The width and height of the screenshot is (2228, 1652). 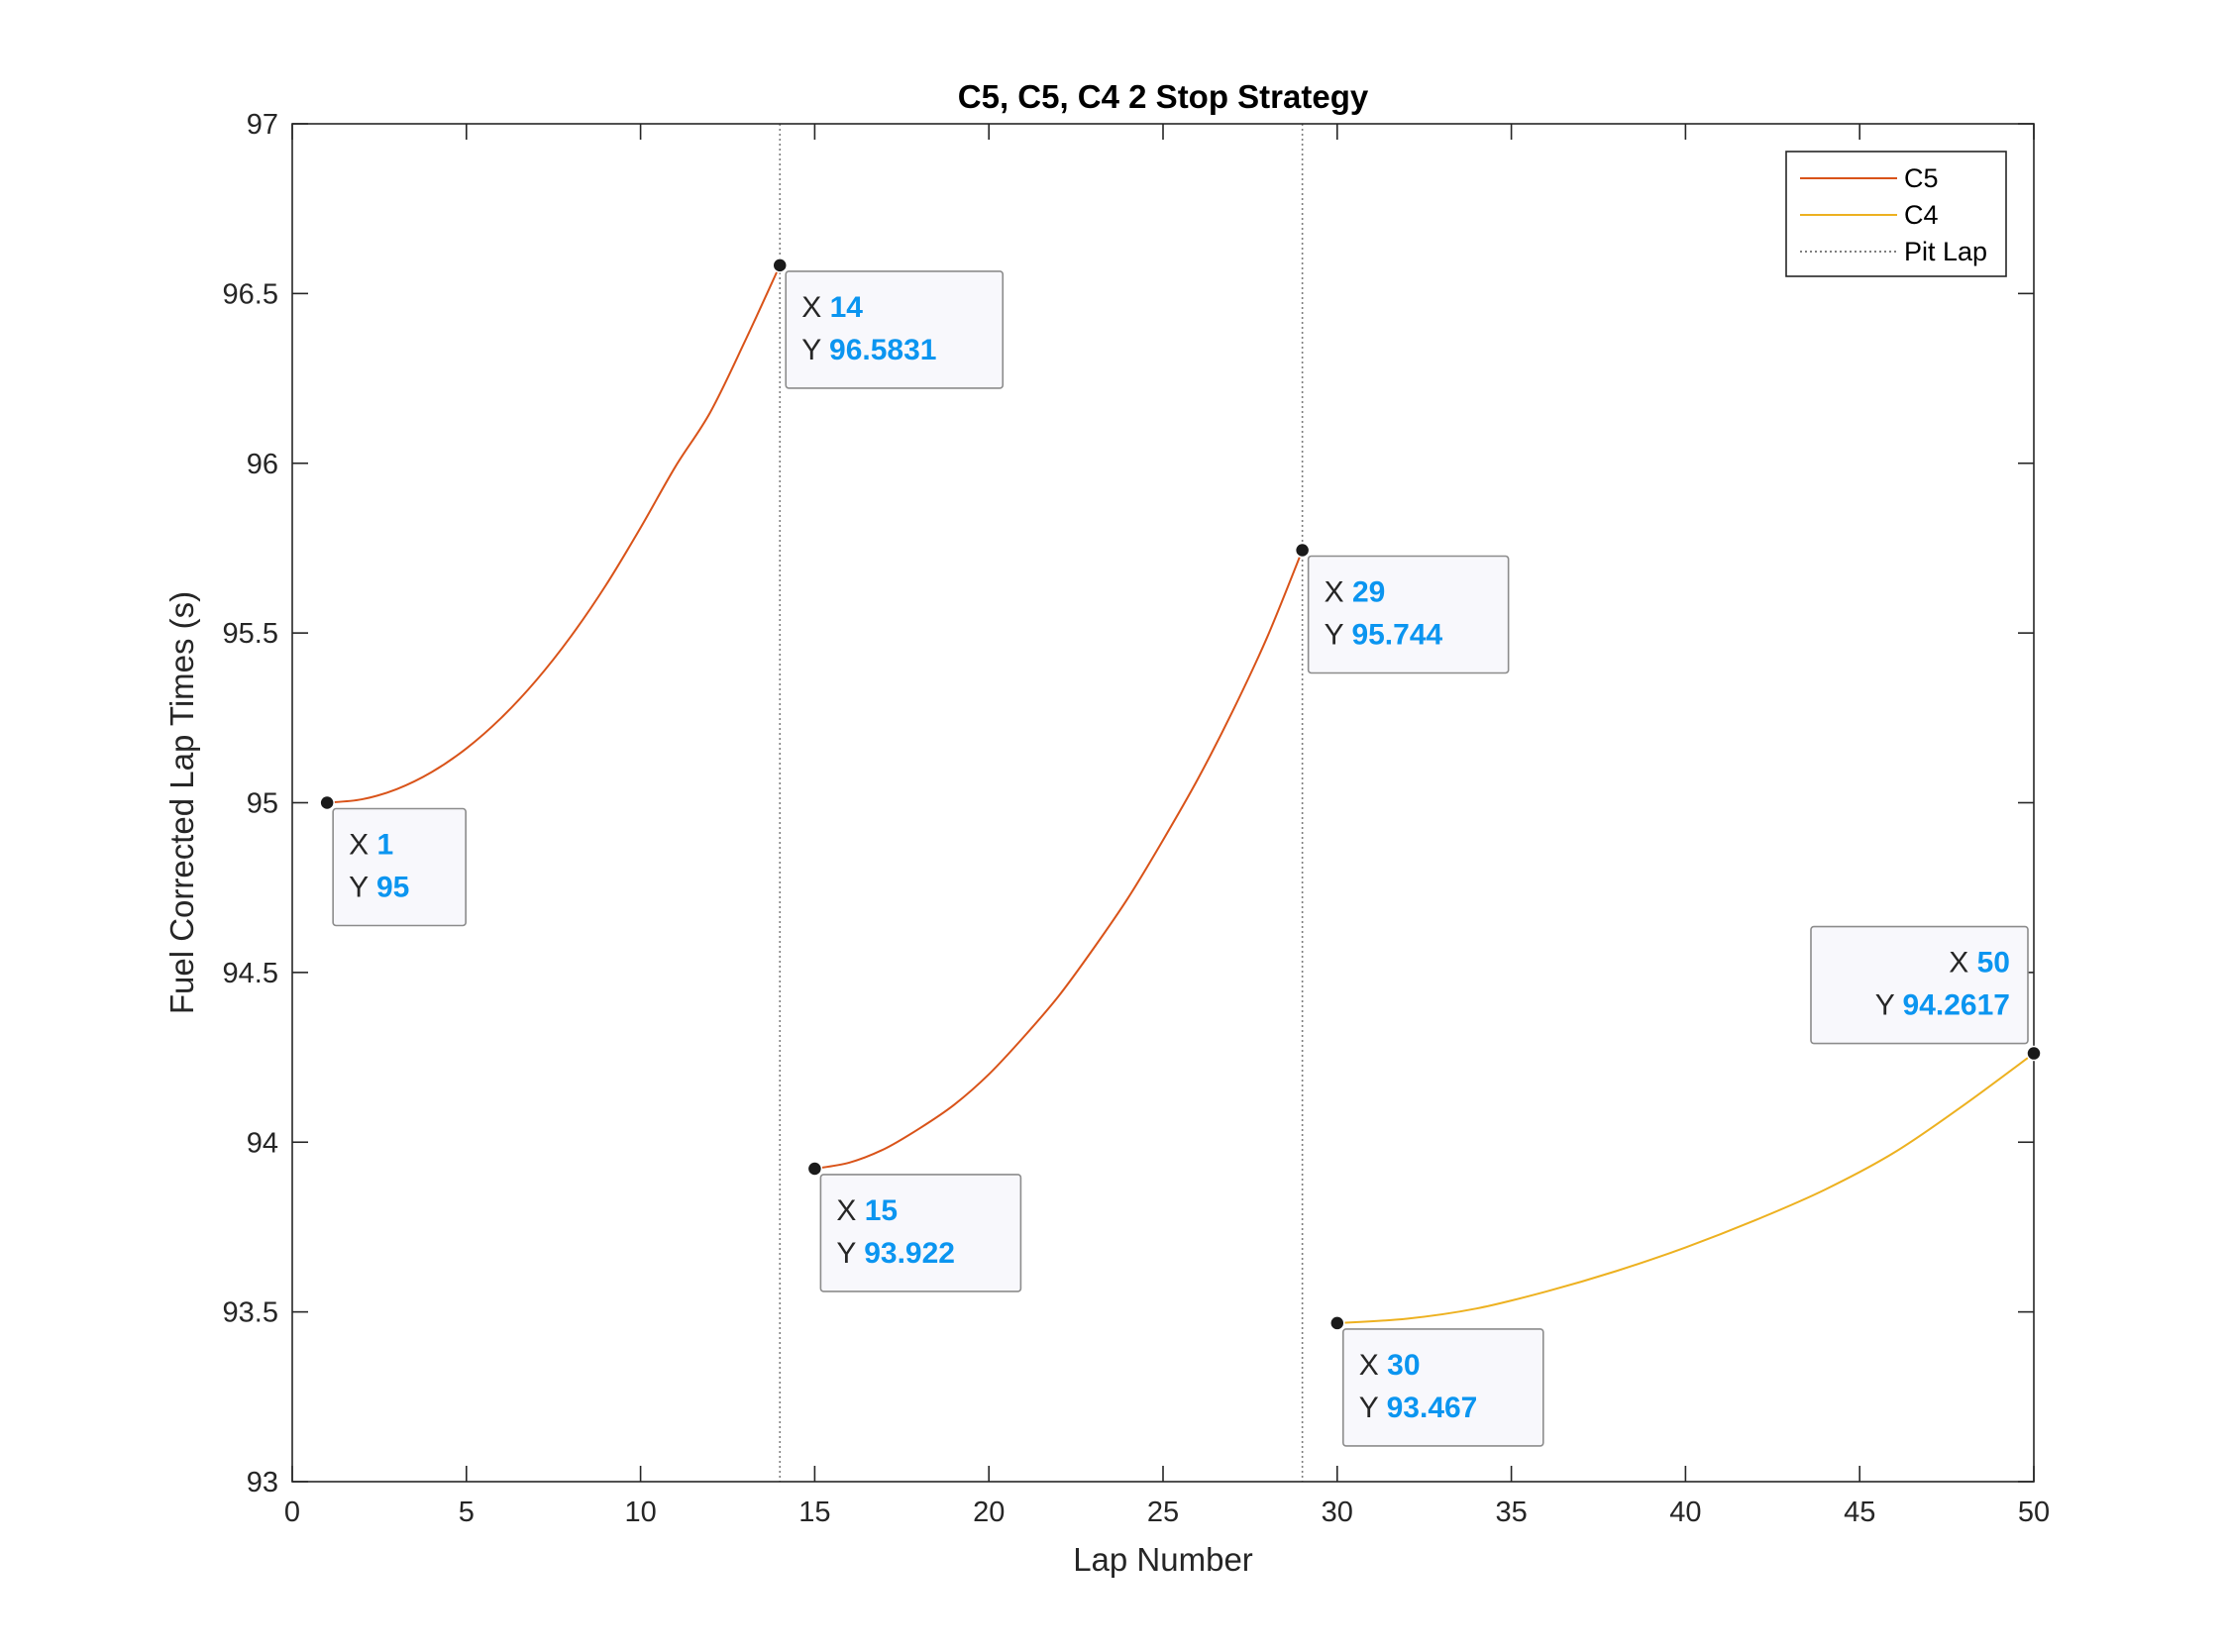 What do you see at coordinates (1432, 1408) in the screenshot?
I see `data-tip-y-value: 93.467` at bounding box center [1432, 1408].